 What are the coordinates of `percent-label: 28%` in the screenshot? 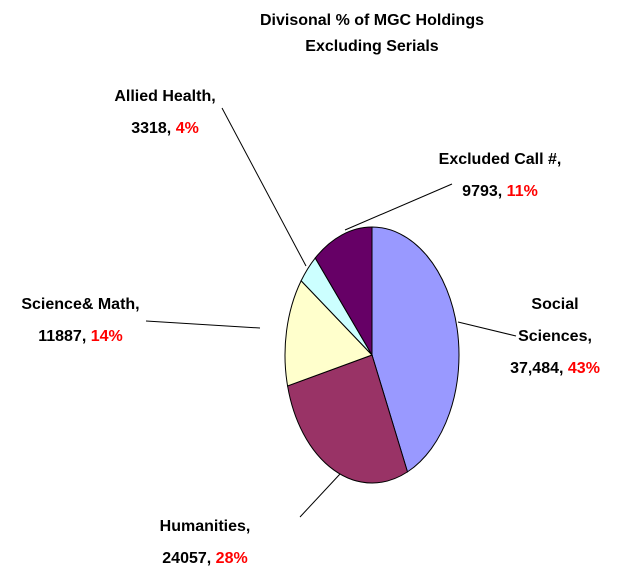 It's located at (231, 558).